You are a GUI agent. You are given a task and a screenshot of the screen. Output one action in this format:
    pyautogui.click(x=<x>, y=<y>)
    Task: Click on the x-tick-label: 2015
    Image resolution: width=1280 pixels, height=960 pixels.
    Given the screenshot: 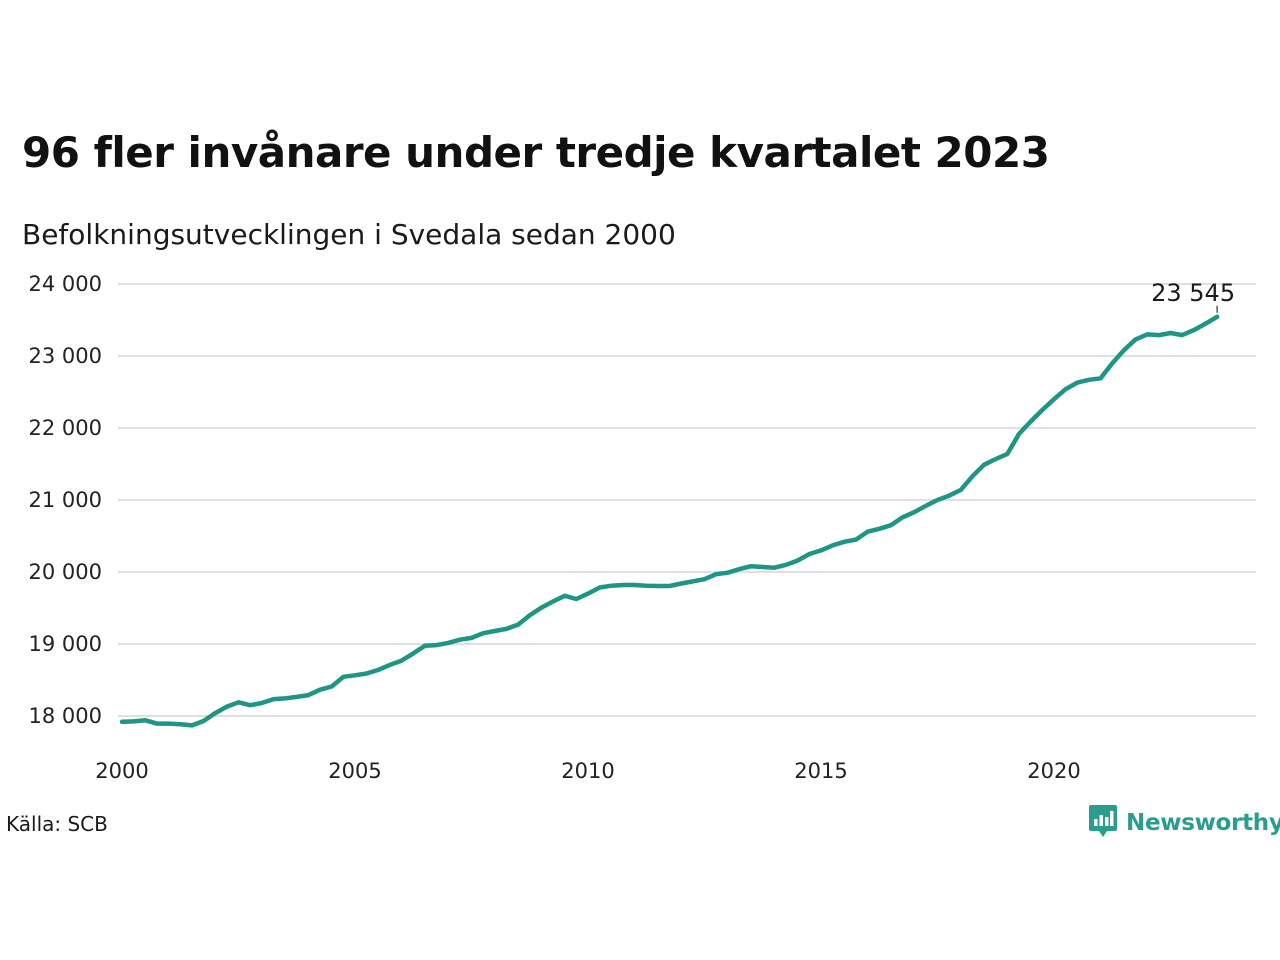 What is the action you would take?
    pyautogui.click(x=820, y=771)
    